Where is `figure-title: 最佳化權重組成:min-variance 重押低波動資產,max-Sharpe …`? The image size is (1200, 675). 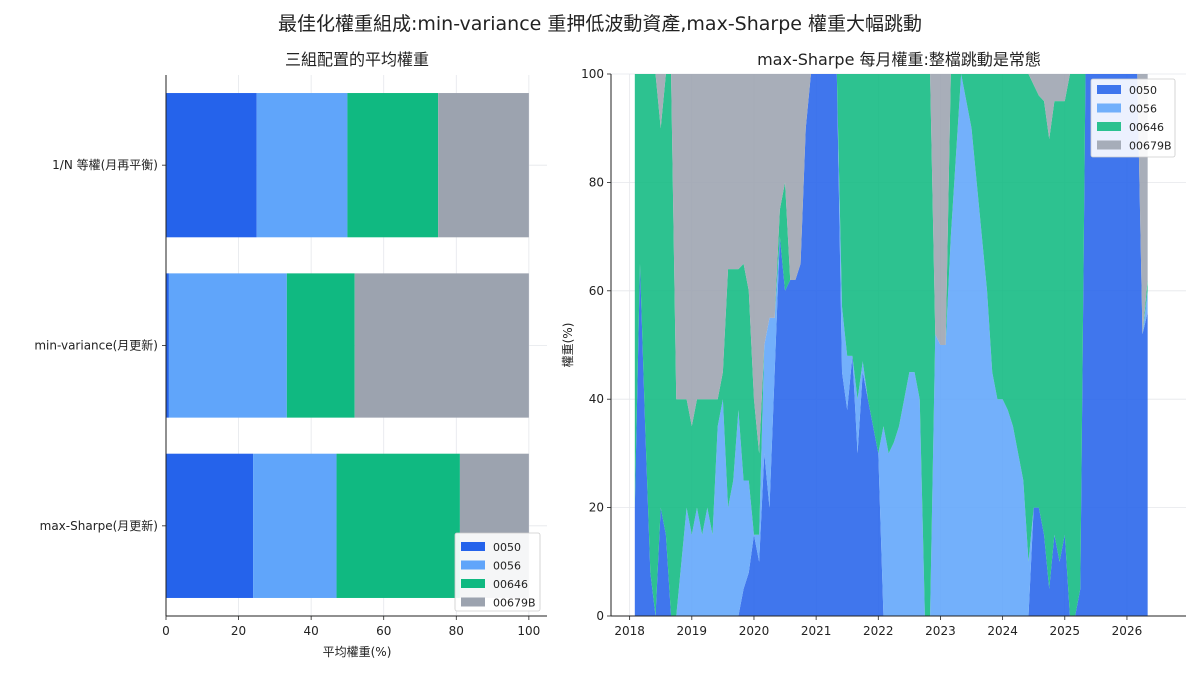 figure-title: 最佳化權重組成:min-variance 重押低波動資產,max-Sharpe … is located at coordinates (600, 24).